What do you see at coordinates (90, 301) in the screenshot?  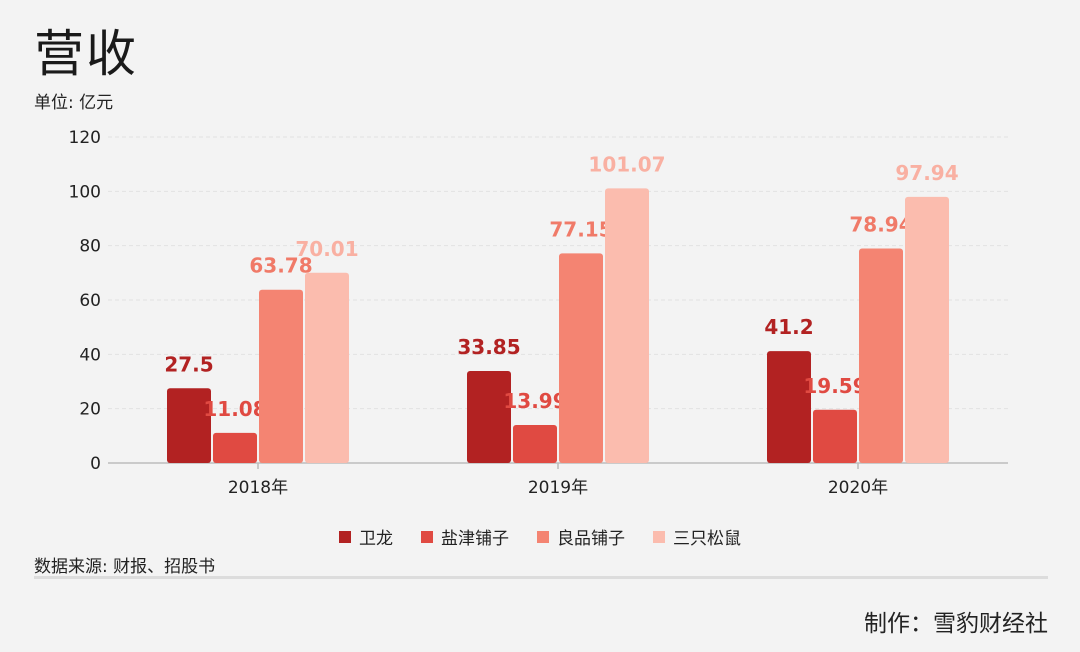 I see `y-tick-label: 60` at bounding box center [90, 301].